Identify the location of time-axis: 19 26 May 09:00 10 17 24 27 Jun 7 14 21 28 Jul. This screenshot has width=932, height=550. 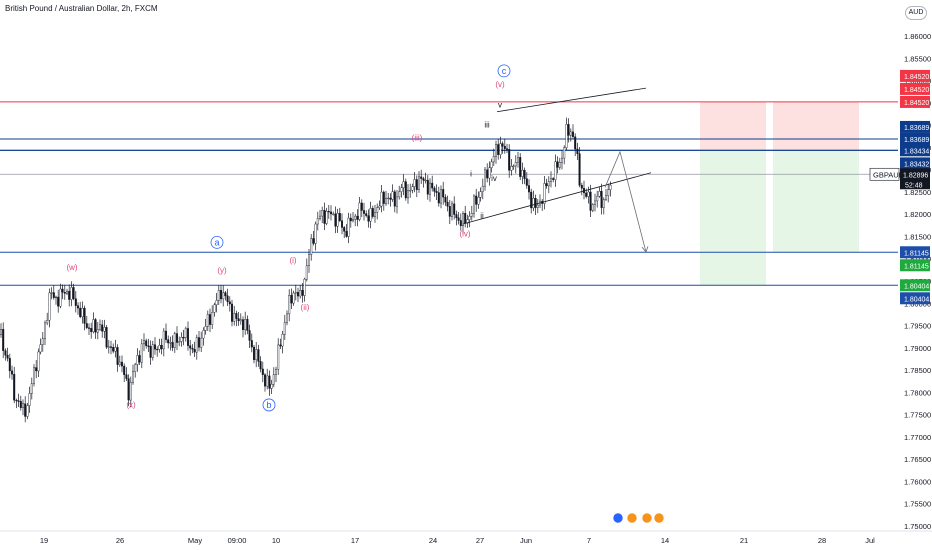
(466, 537).